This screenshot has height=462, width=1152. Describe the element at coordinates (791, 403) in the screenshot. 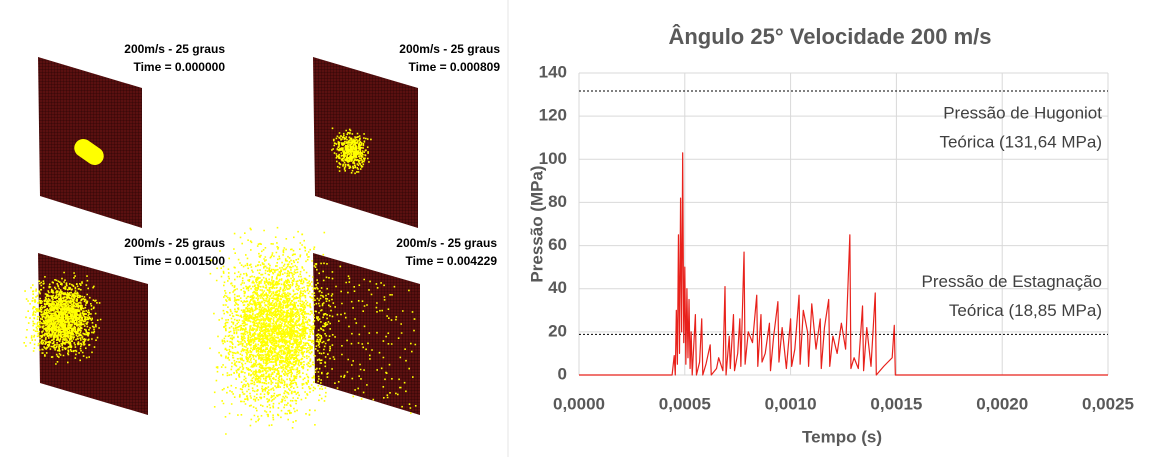

I see `x-tick-label: 0,0010` at that location.